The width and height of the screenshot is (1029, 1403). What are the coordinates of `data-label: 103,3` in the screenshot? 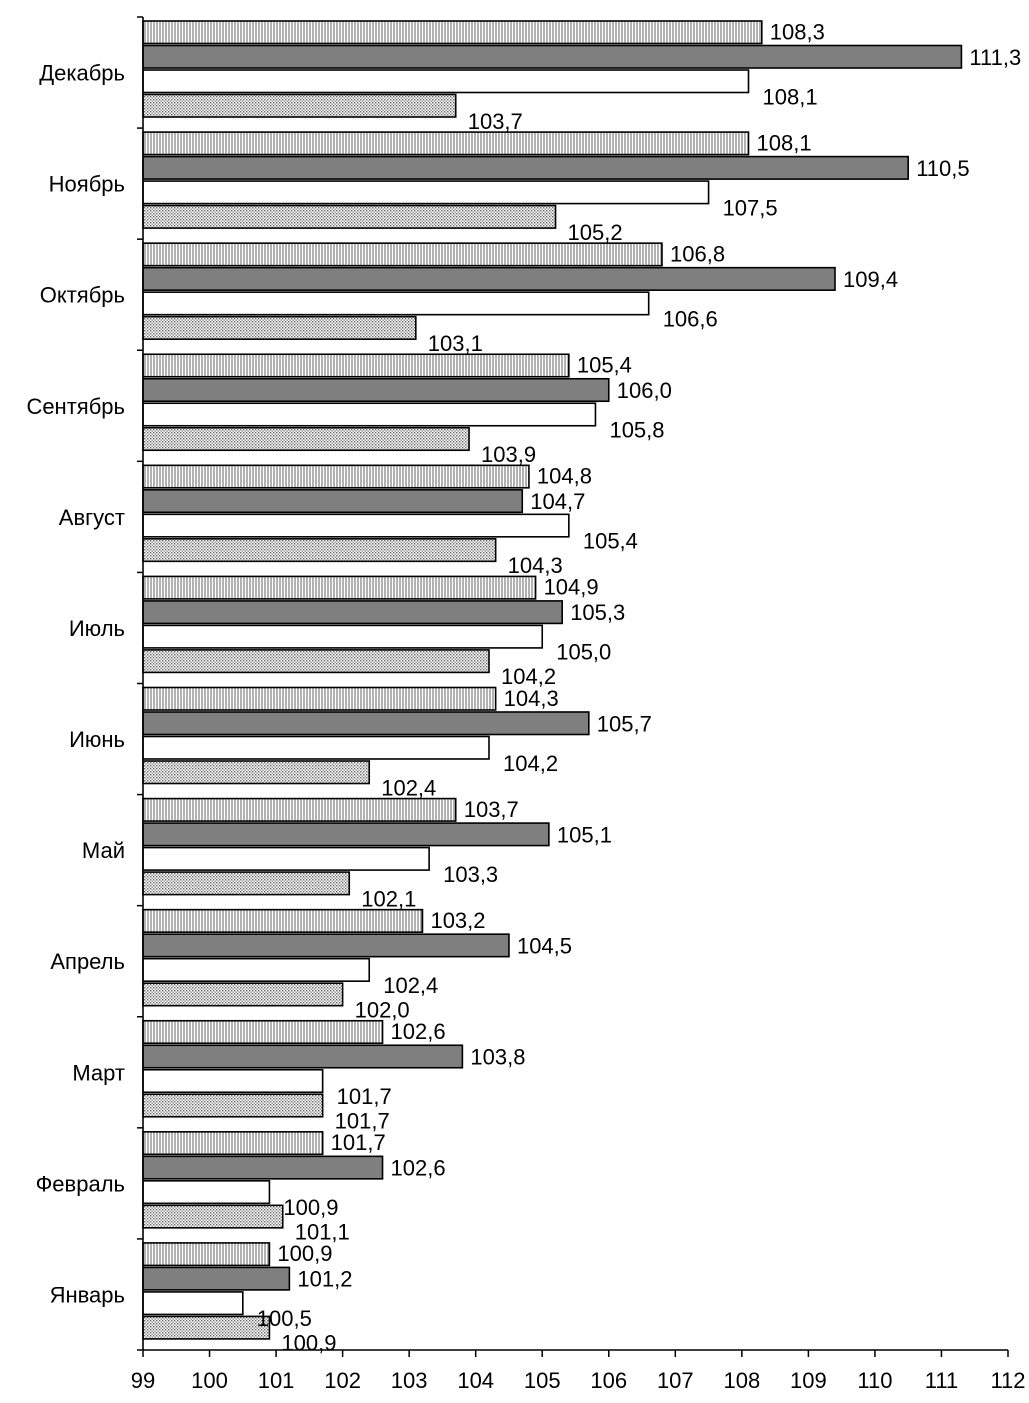 It's located at (470, 874).